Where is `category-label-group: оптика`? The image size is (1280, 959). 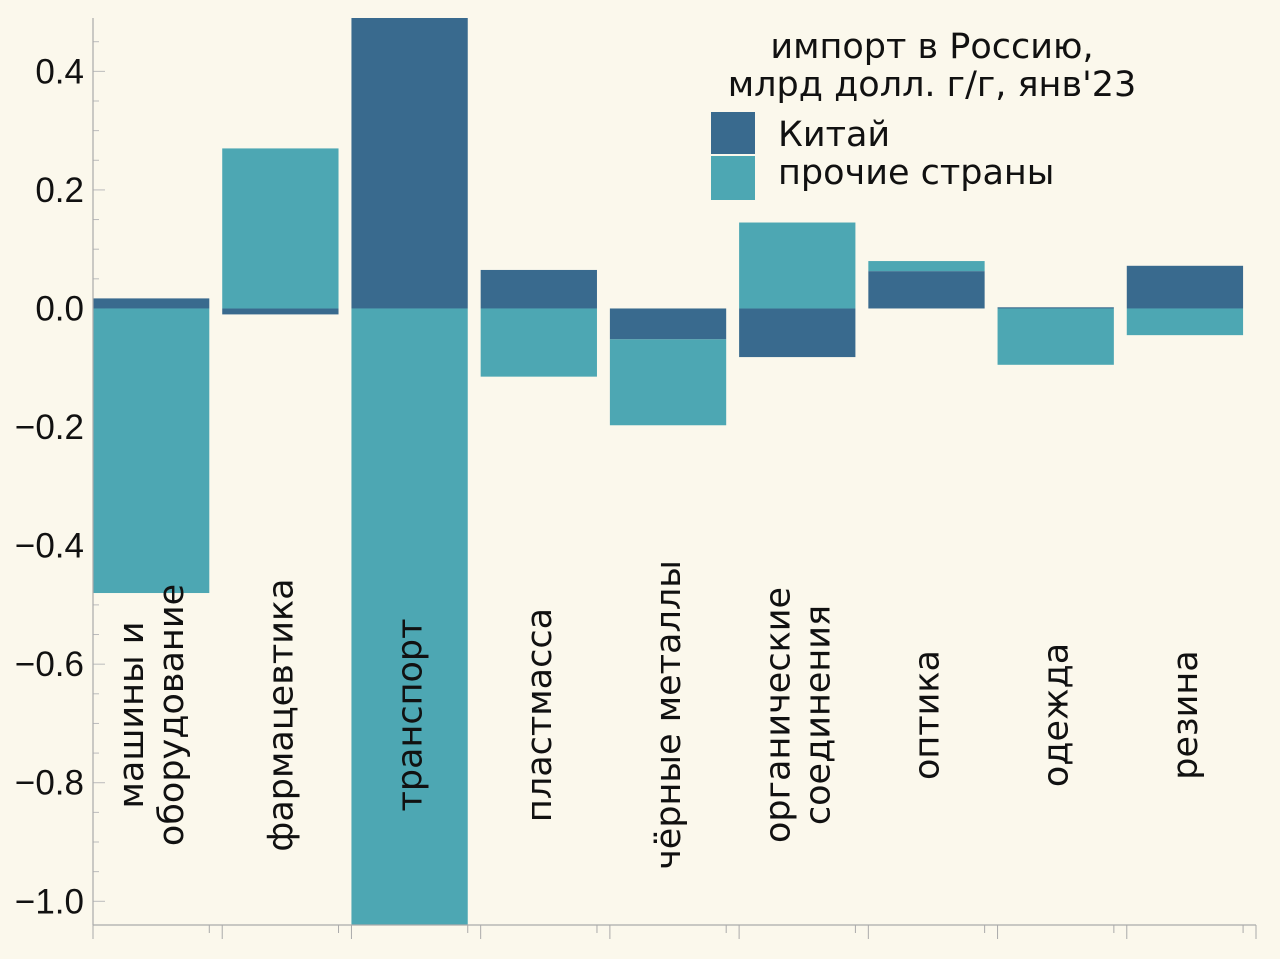 category-label-group: оптика is located at coordinates (927, 715).